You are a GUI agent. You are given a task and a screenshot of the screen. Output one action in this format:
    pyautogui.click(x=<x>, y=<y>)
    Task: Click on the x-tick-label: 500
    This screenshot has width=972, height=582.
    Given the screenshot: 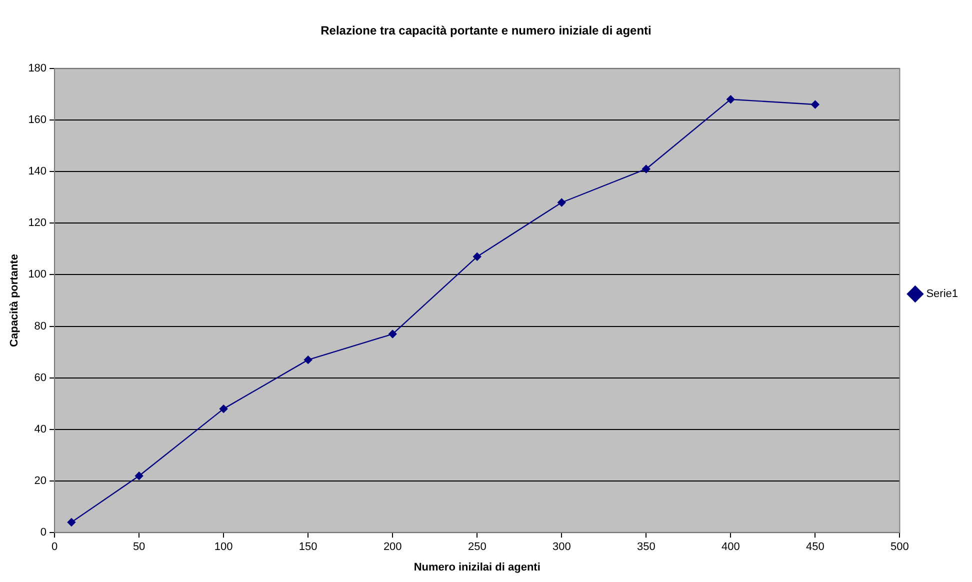 What is the action you would take?
    pyautogui.click(x=899, y=547)
    